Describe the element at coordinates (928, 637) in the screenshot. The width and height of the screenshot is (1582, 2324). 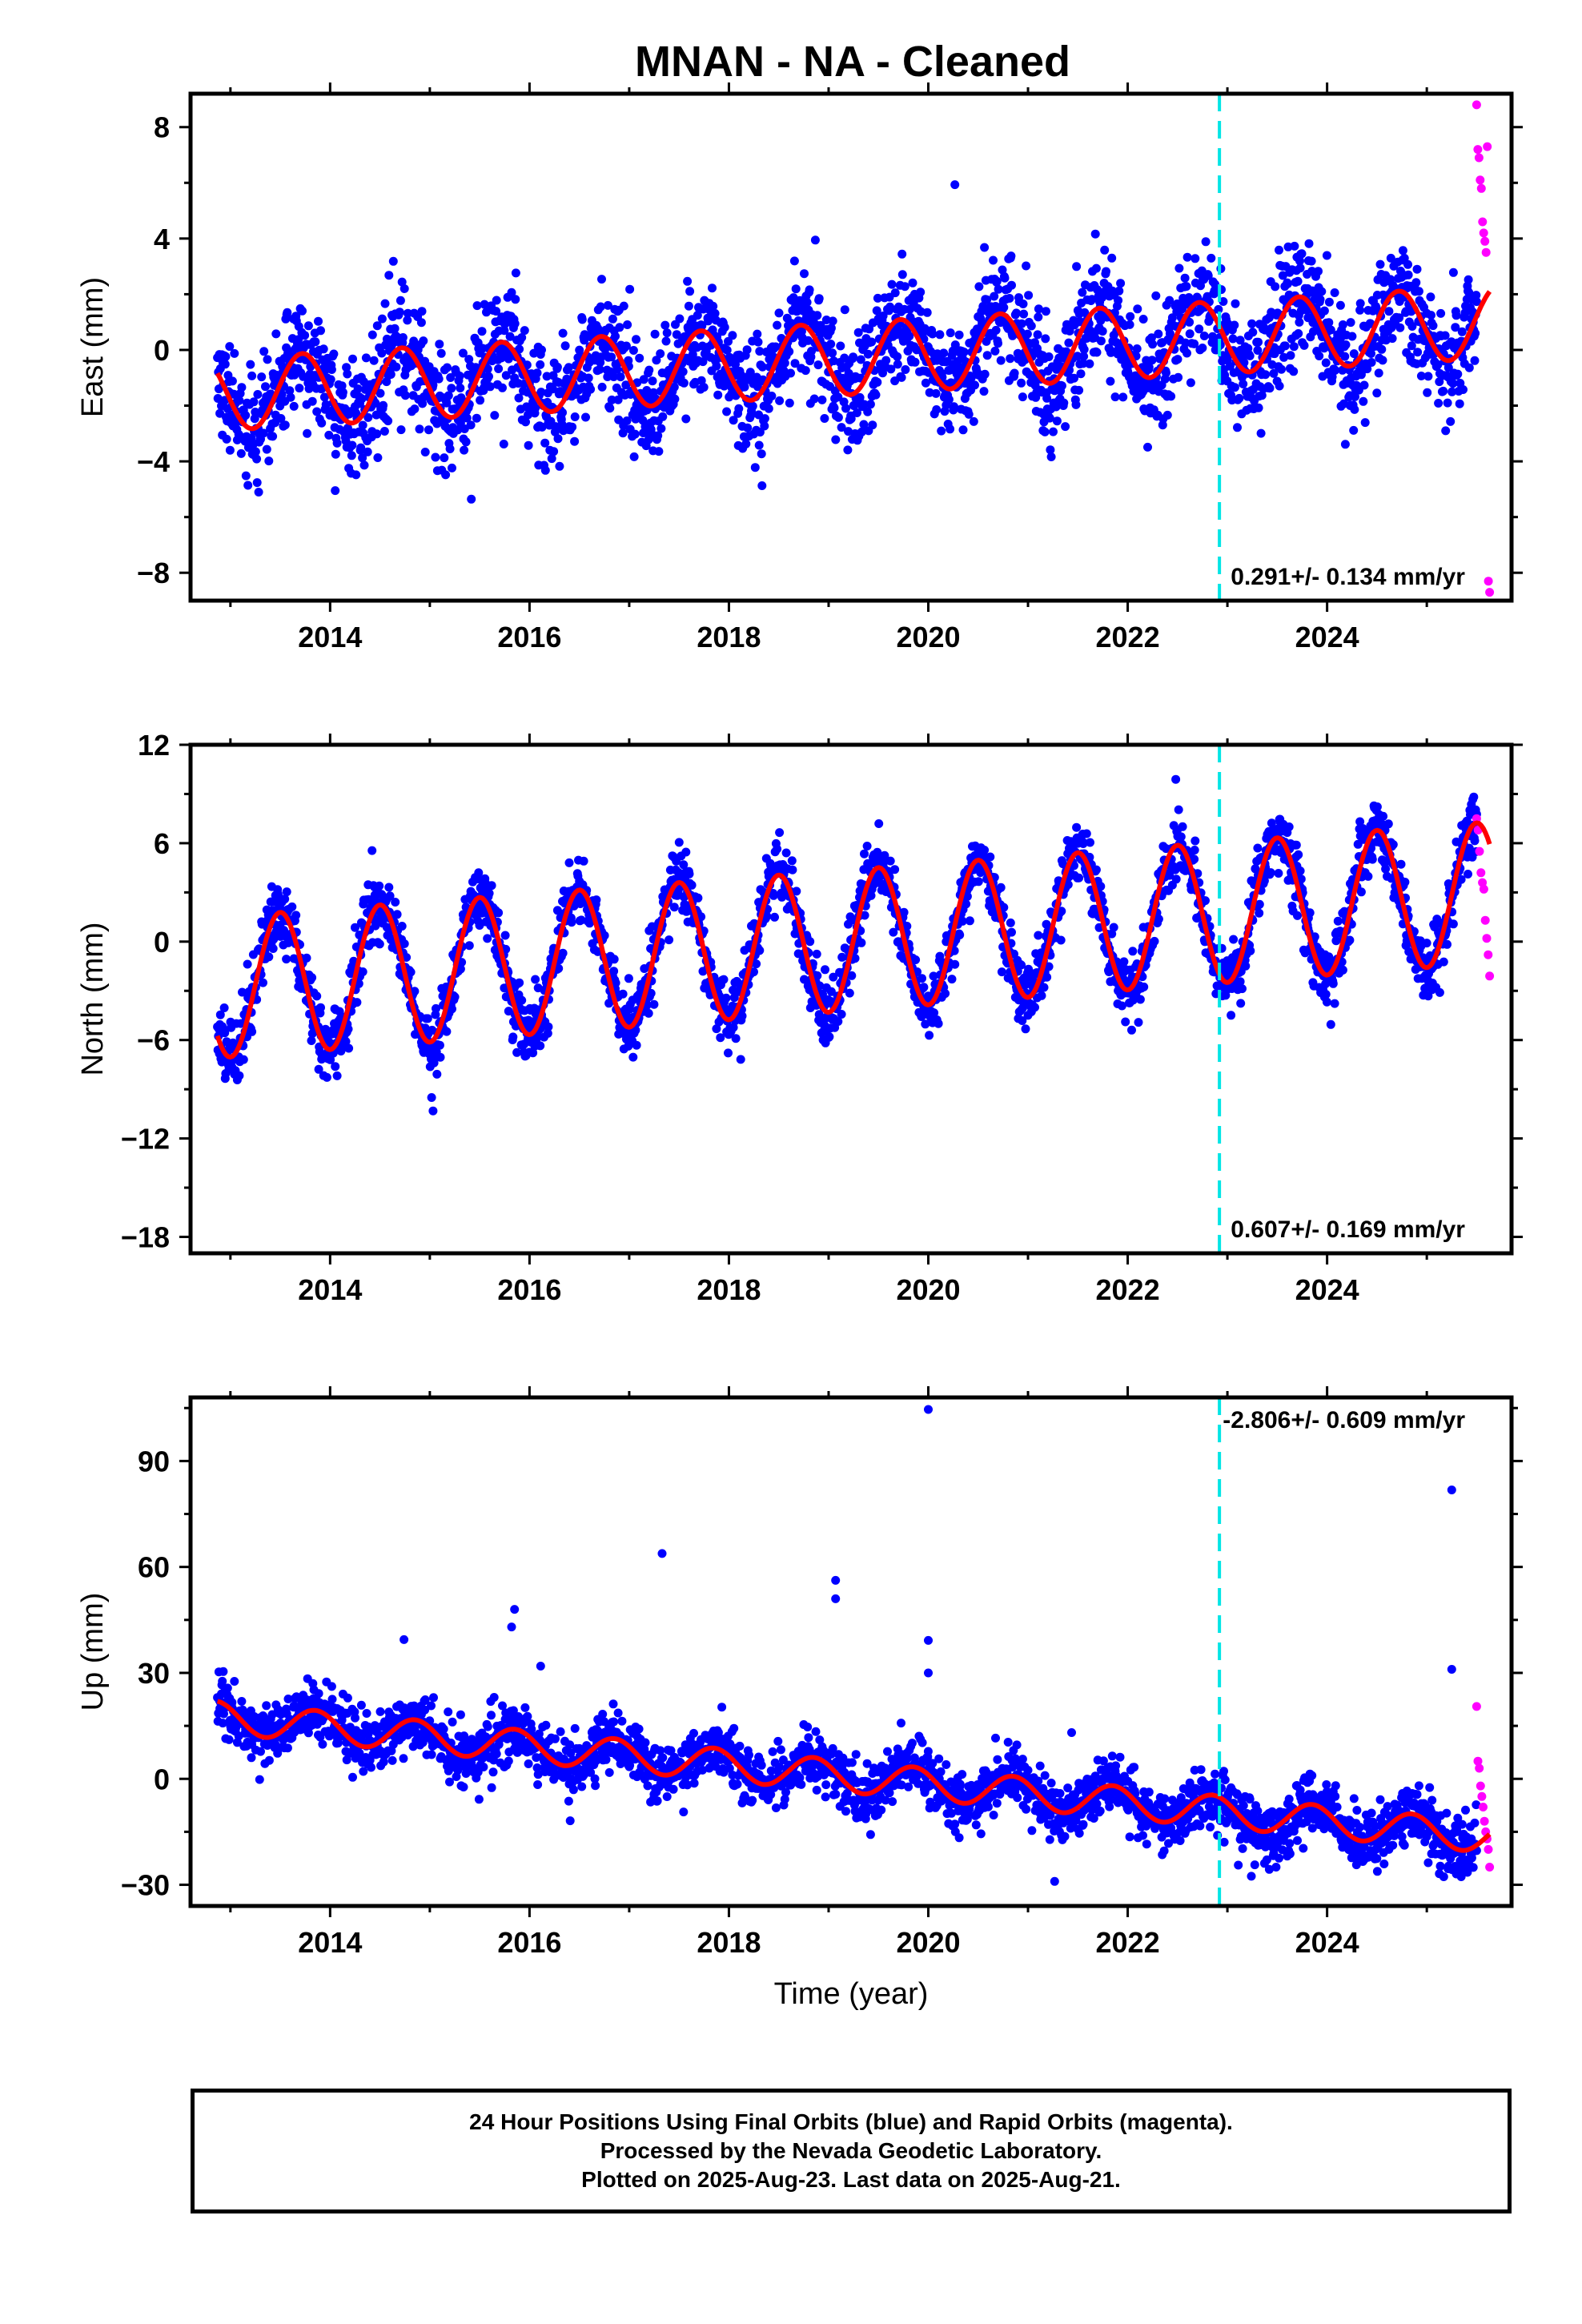
I see `x-tick-label: 2020` at that location.